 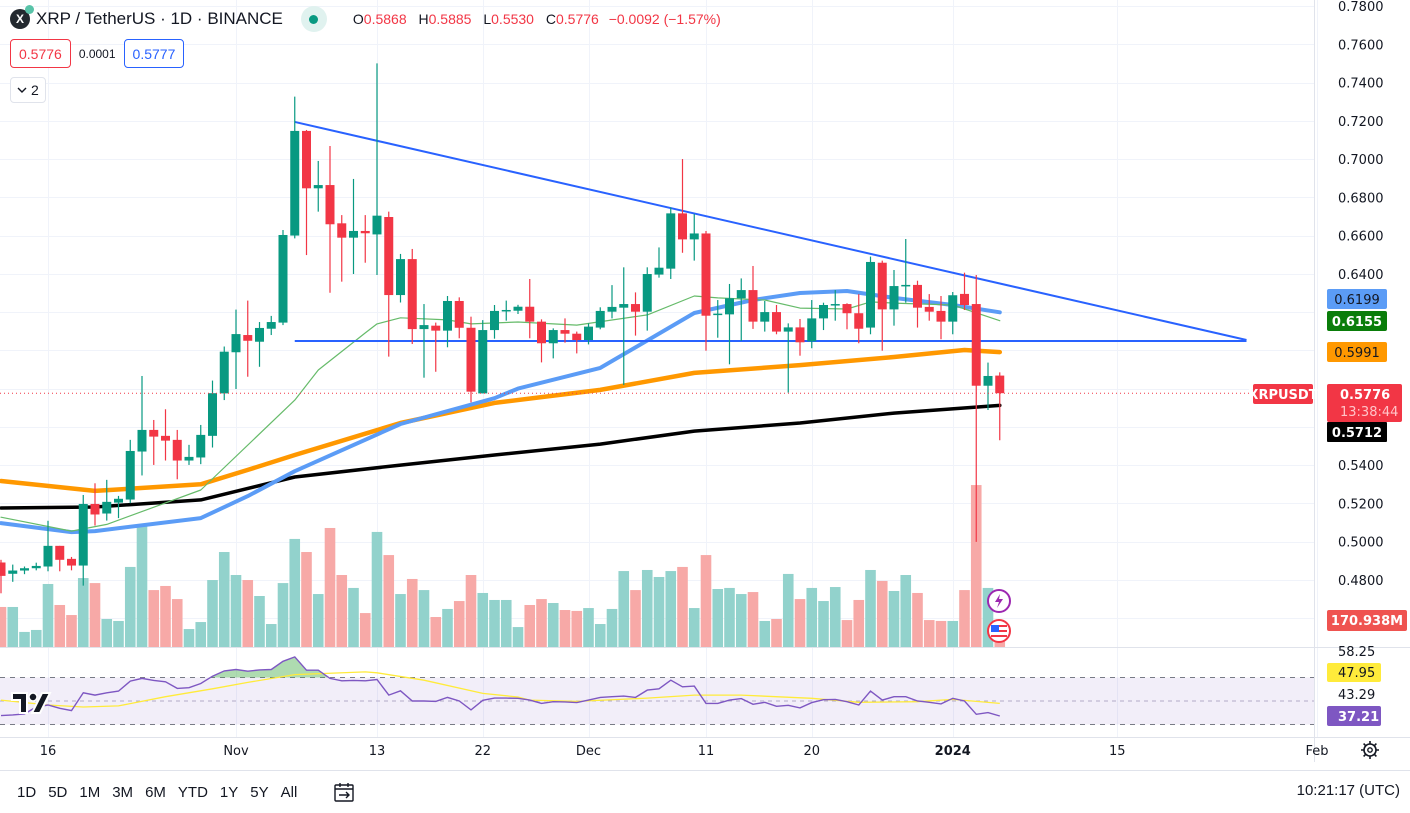 I want to click on volume-bars, so click(x=503, y=566).